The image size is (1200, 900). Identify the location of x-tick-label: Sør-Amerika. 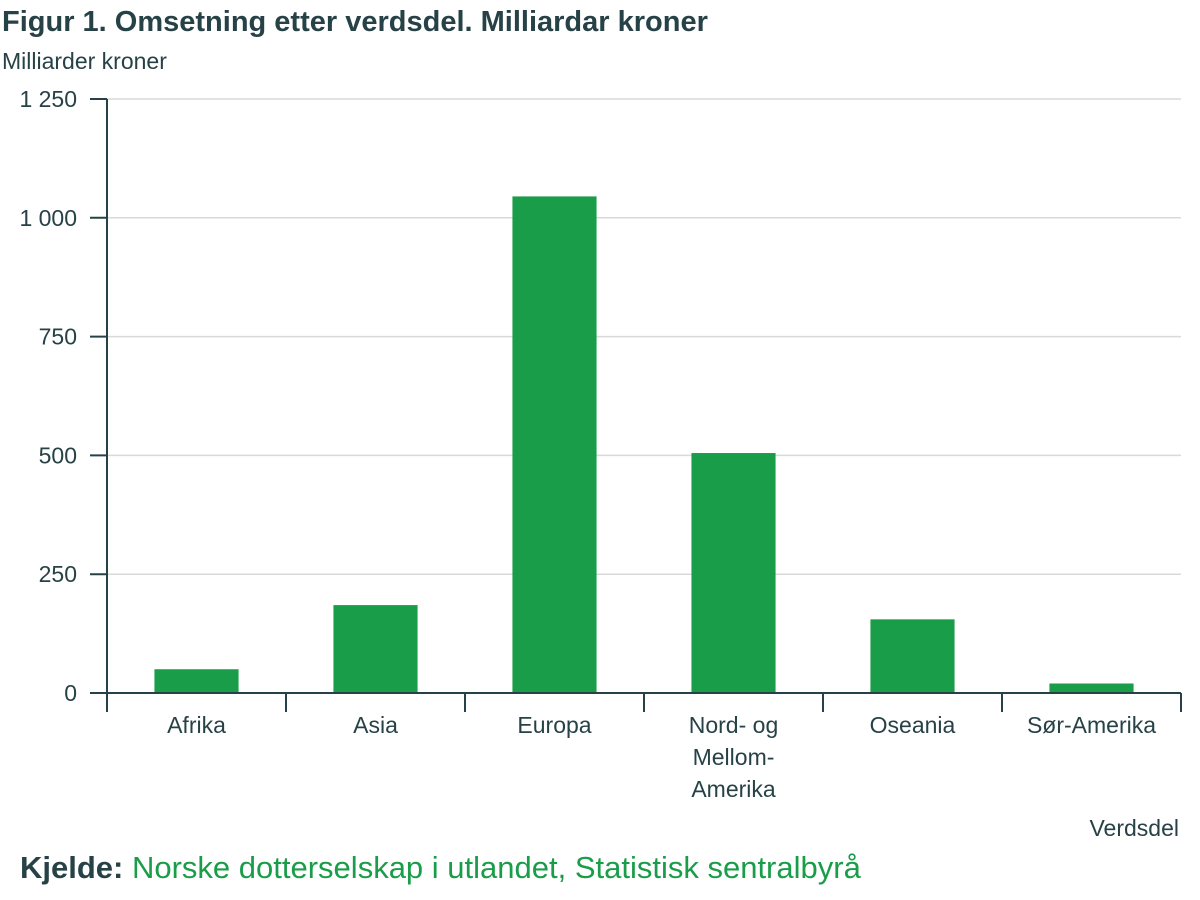
(1091, 725).